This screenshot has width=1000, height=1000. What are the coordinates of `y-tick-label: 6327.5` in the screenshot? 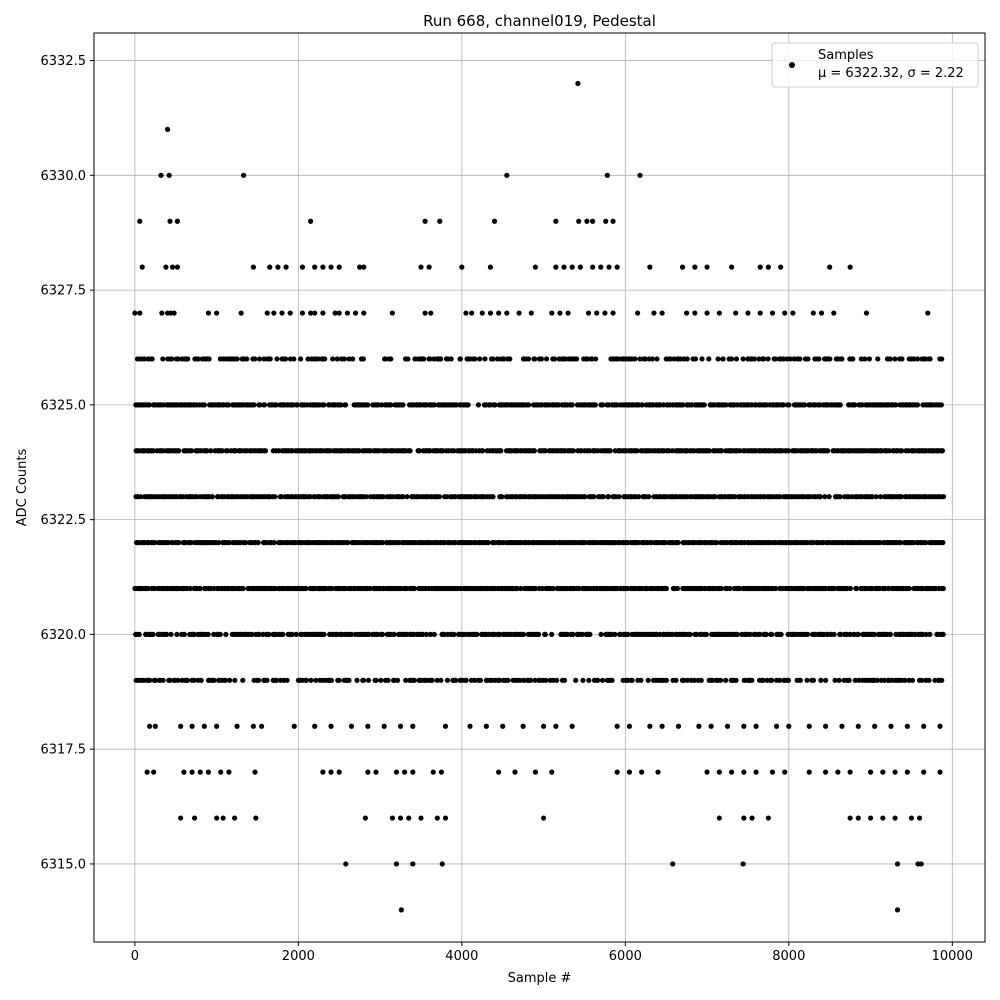 It's located at (64, 291).